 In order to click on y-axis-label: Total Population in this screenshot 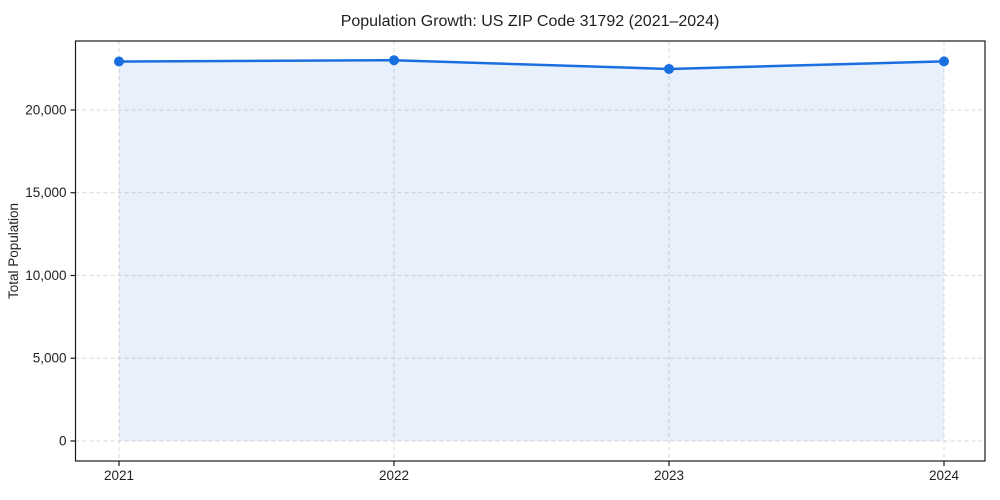, I will do `click(13, 251)`.